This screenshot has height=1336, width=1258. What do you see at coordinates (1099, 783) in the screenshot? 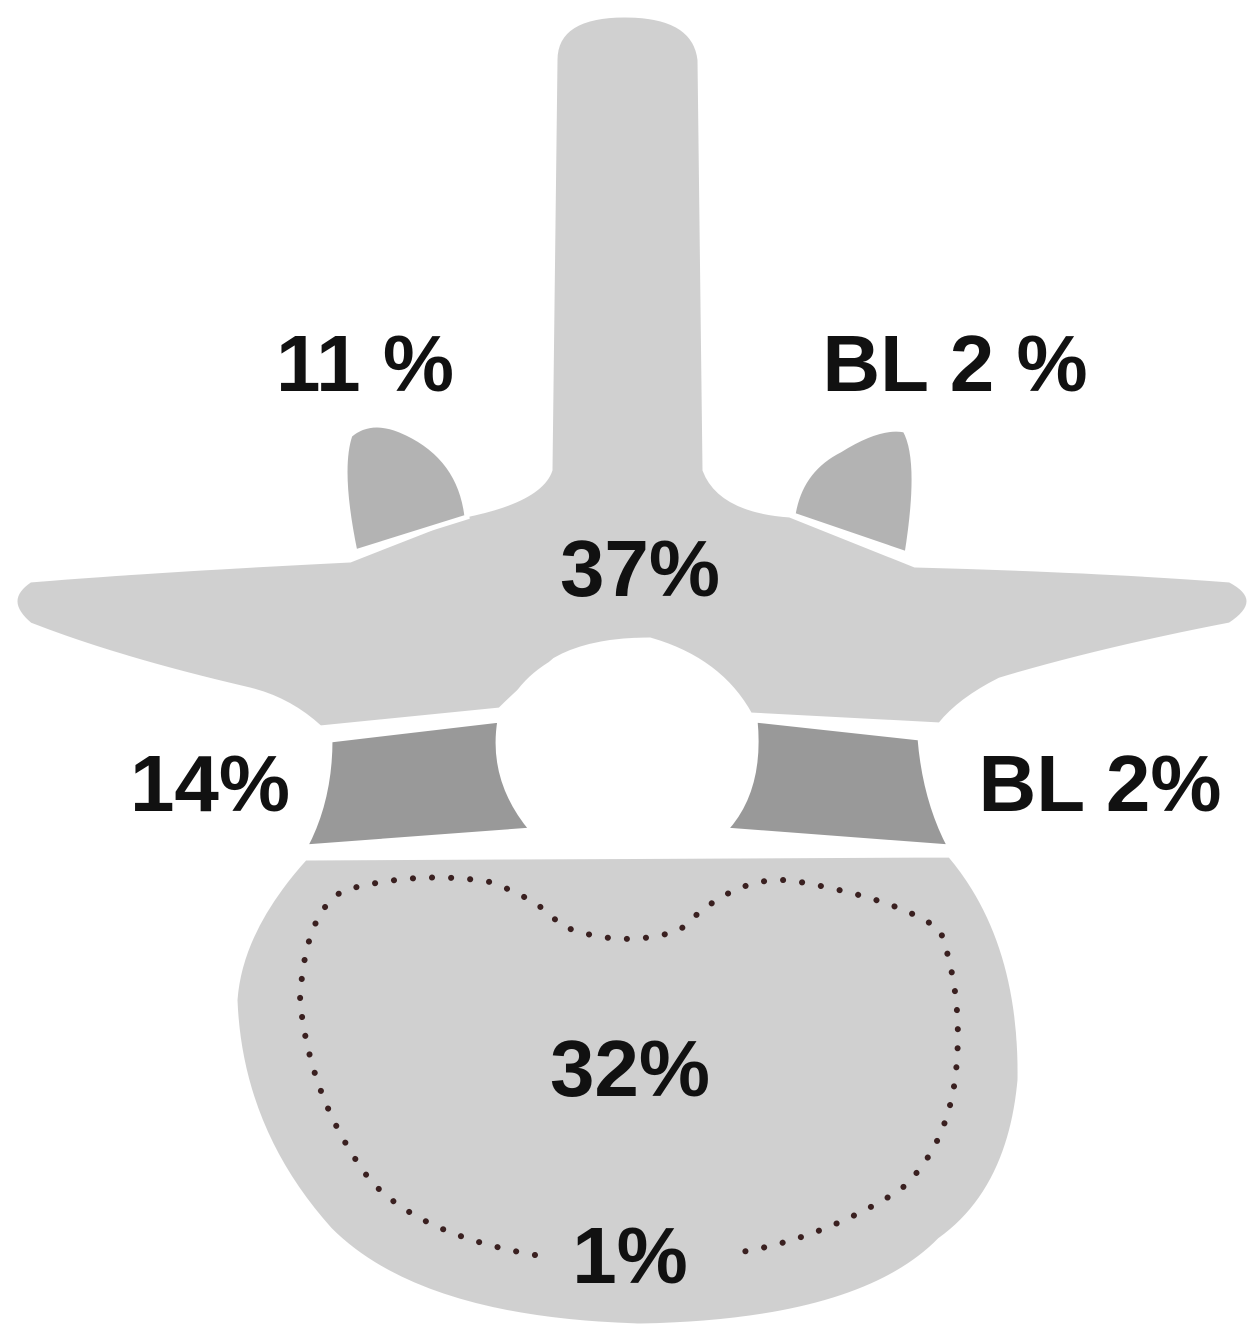
I see `region-label: BL 2%` at bounding box center [1099, 783].